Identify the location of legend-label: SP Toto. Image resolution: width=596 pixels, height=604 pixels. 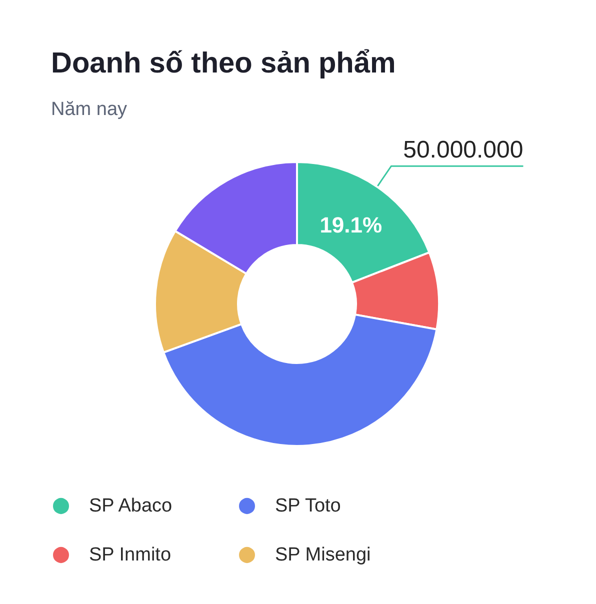
(308, 506).